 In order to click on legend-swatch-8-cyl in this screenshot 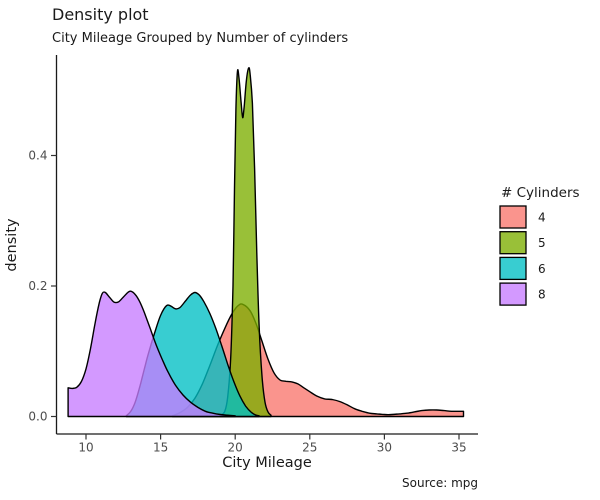, I will do `click(513, 294)`.